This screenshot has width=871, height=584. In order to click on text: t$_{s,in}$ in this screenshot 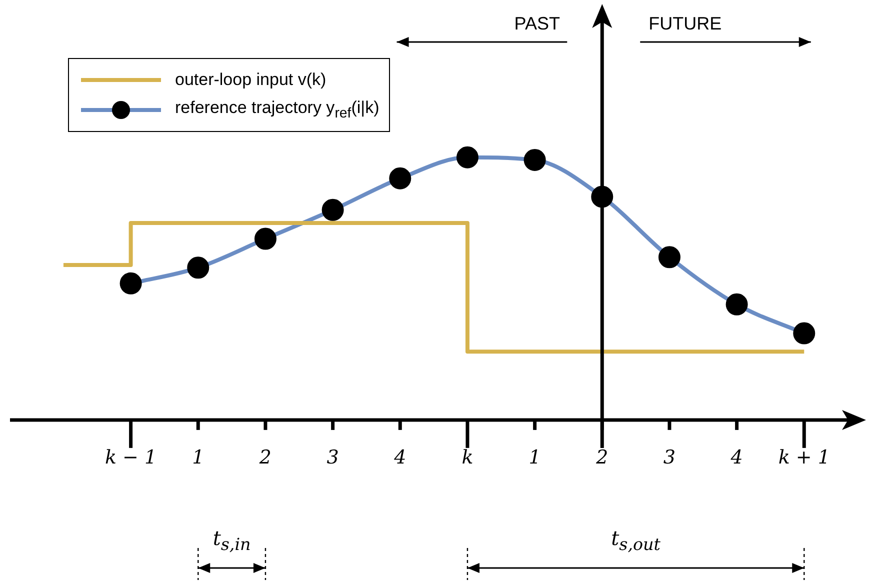, I will do `click(231, 540)`.